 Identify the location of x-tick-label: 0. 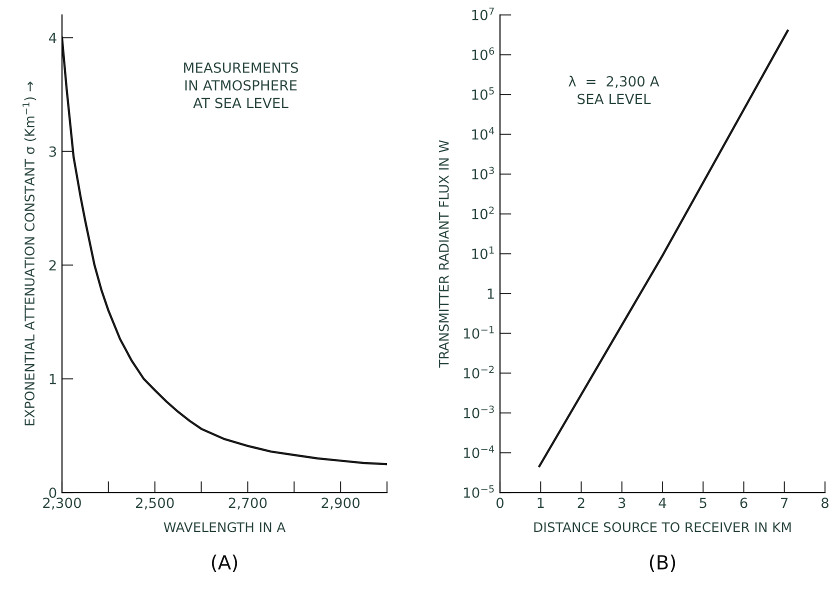
(500, 503).